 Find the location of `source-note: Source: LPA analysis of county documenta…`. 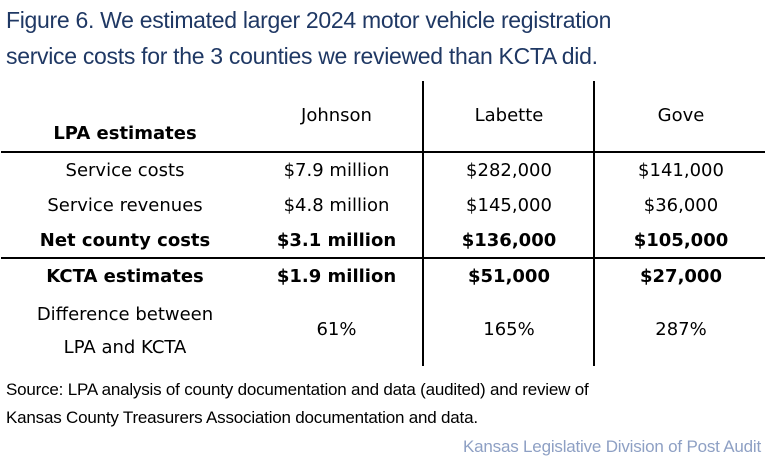

source-note: Source: LPA analysis of county documenta… is located at coordinates (297, 404).